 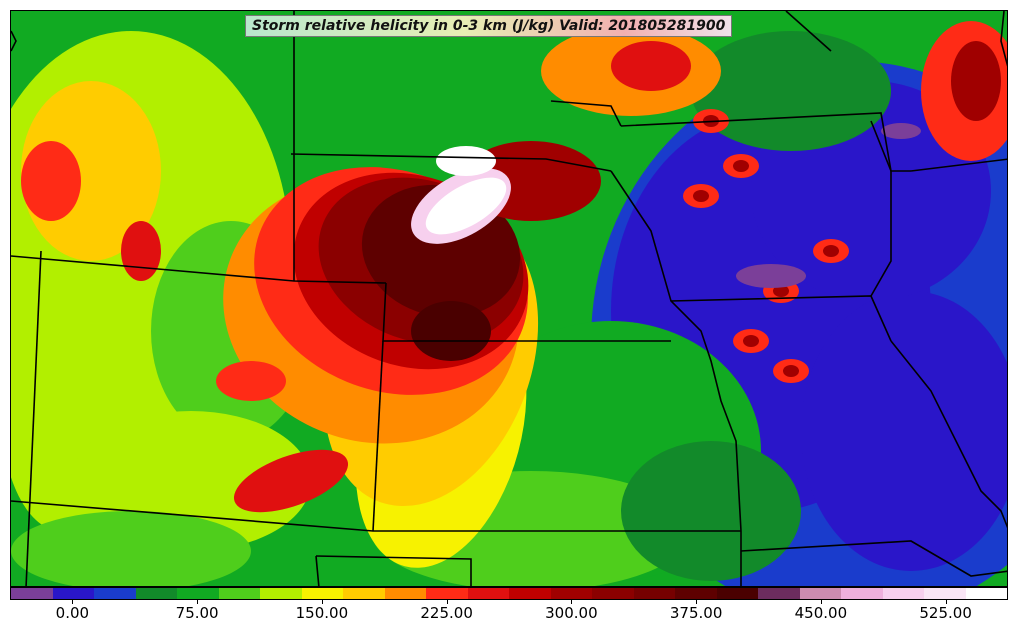 I want to click on colorbar-tick-label: 375.00, so click(x=696, y=613).